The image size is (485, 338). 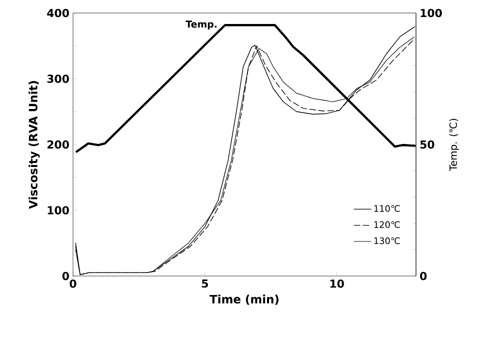 What do you see at coordinates (387, 240) in the screenshot?
I see `legend-label: 130℃` at bounding box center [387, 240].